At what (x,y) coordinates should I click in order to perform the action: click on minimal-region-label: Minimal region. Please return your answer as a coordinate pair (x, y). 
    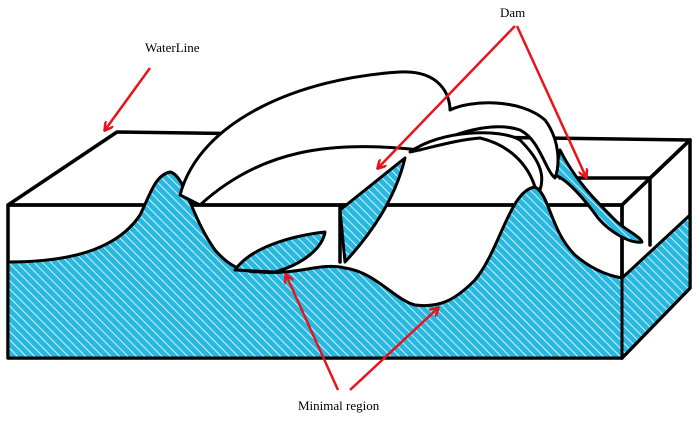
    Looking at the image, I should click on (339, 405).